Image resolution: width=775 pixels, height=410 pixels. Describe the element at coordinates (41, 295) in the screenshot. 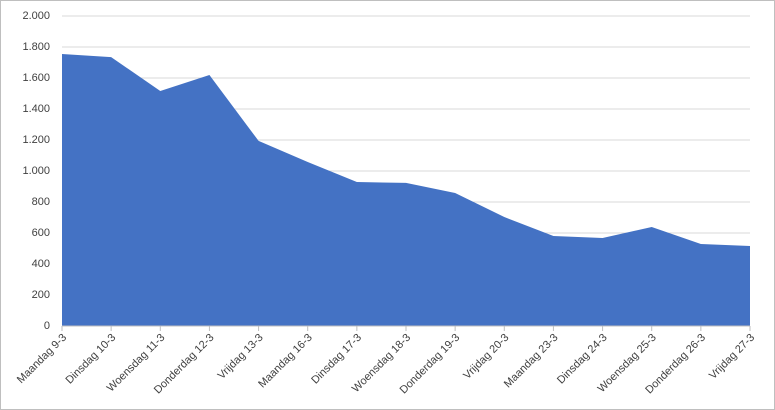

I see `y-tick-label: 200` at that location.